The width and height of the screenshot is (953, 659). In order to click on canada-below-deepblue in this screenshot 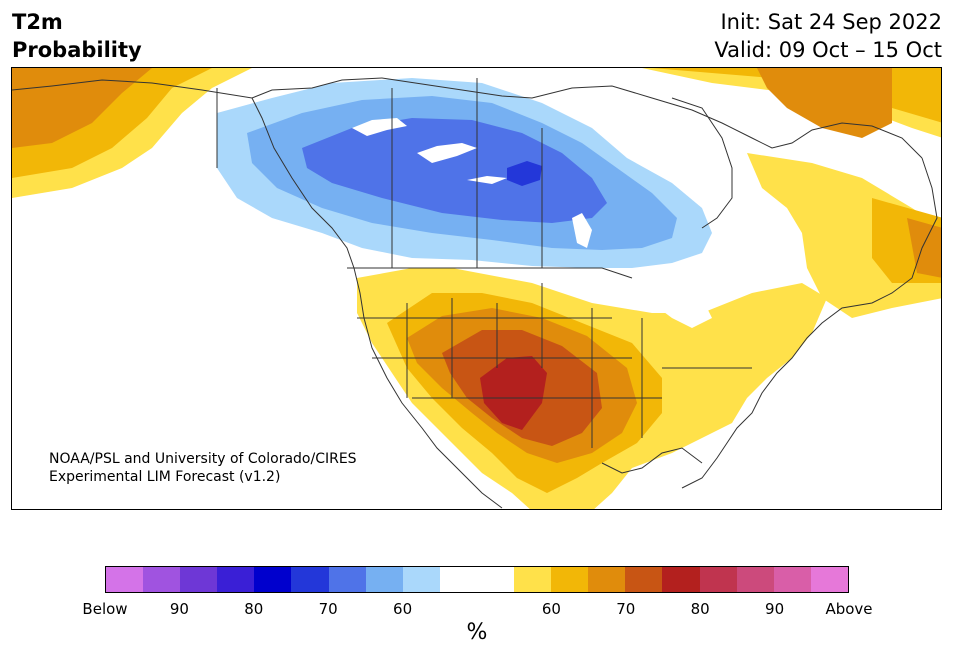, I will do `click(524, 173)`.